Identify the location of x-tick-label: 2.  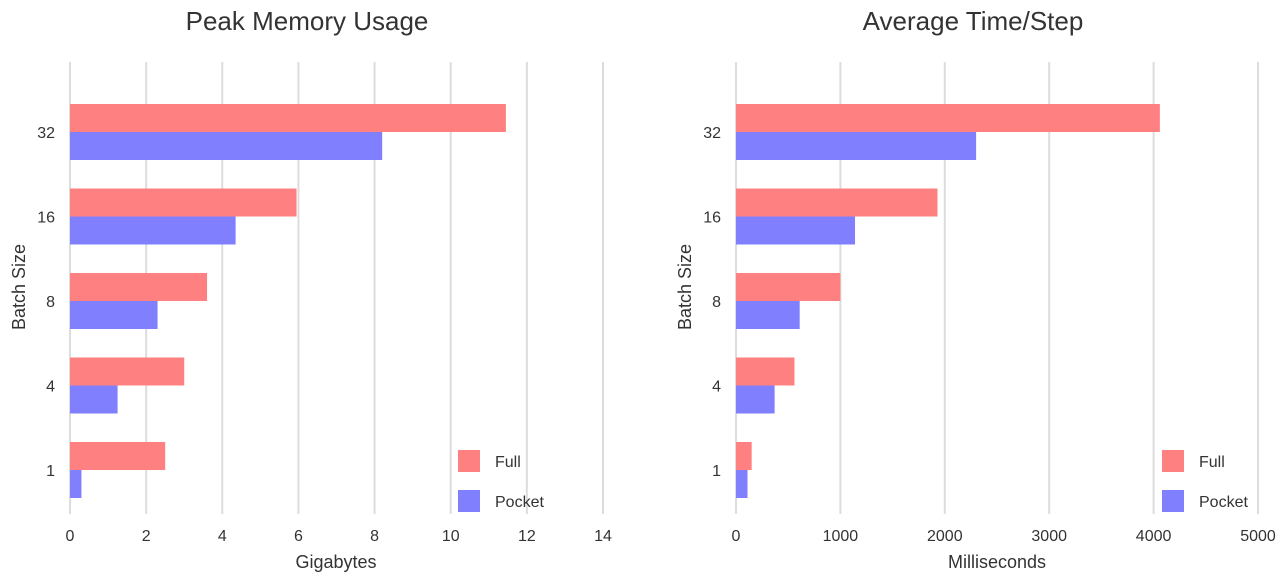
(146, 536).